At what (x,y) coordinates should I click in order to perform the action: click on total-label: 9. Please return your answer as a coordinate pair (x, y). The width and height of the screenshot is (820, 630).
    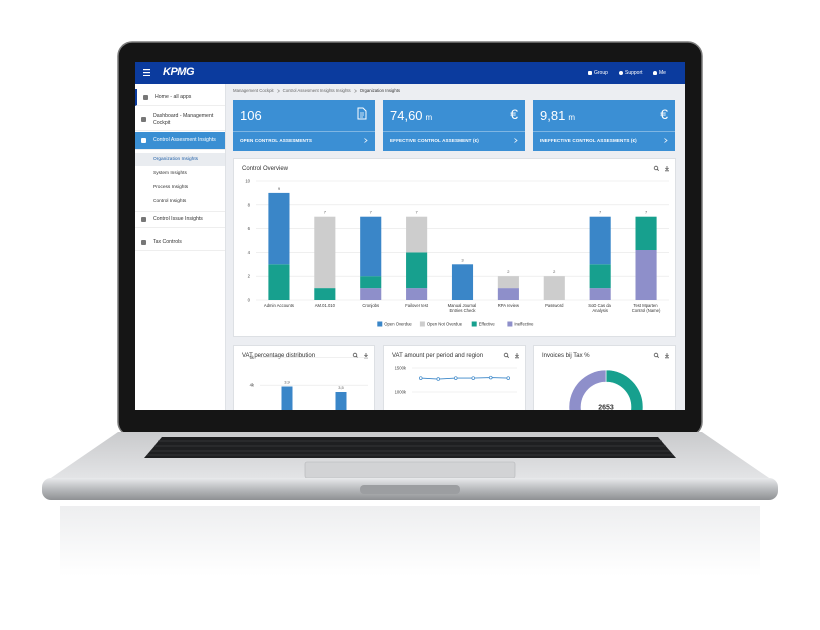
    Looking at the image, I should click on (279, 188).